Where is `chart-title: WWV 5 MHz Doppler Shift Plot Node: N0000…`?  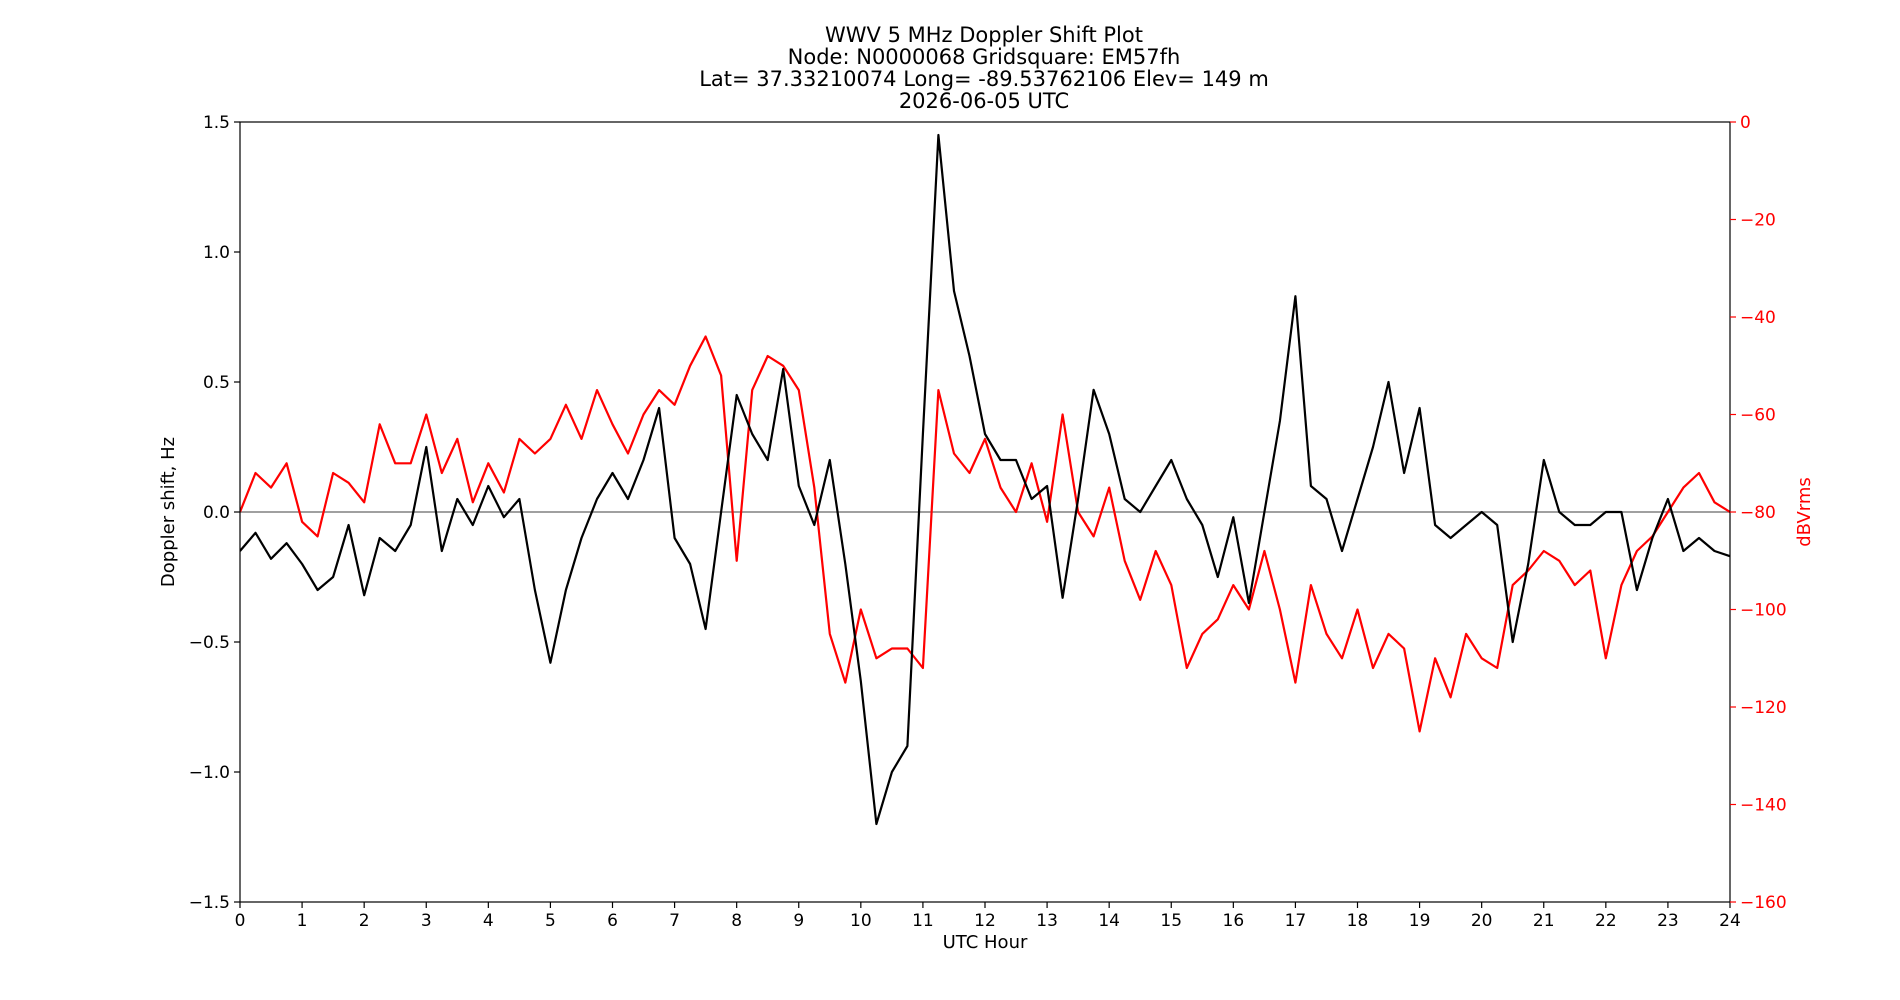 chart-title: WWV 5 MHz Doppler Shift Plot Node: N0000… is located at coordinates (984, 68).